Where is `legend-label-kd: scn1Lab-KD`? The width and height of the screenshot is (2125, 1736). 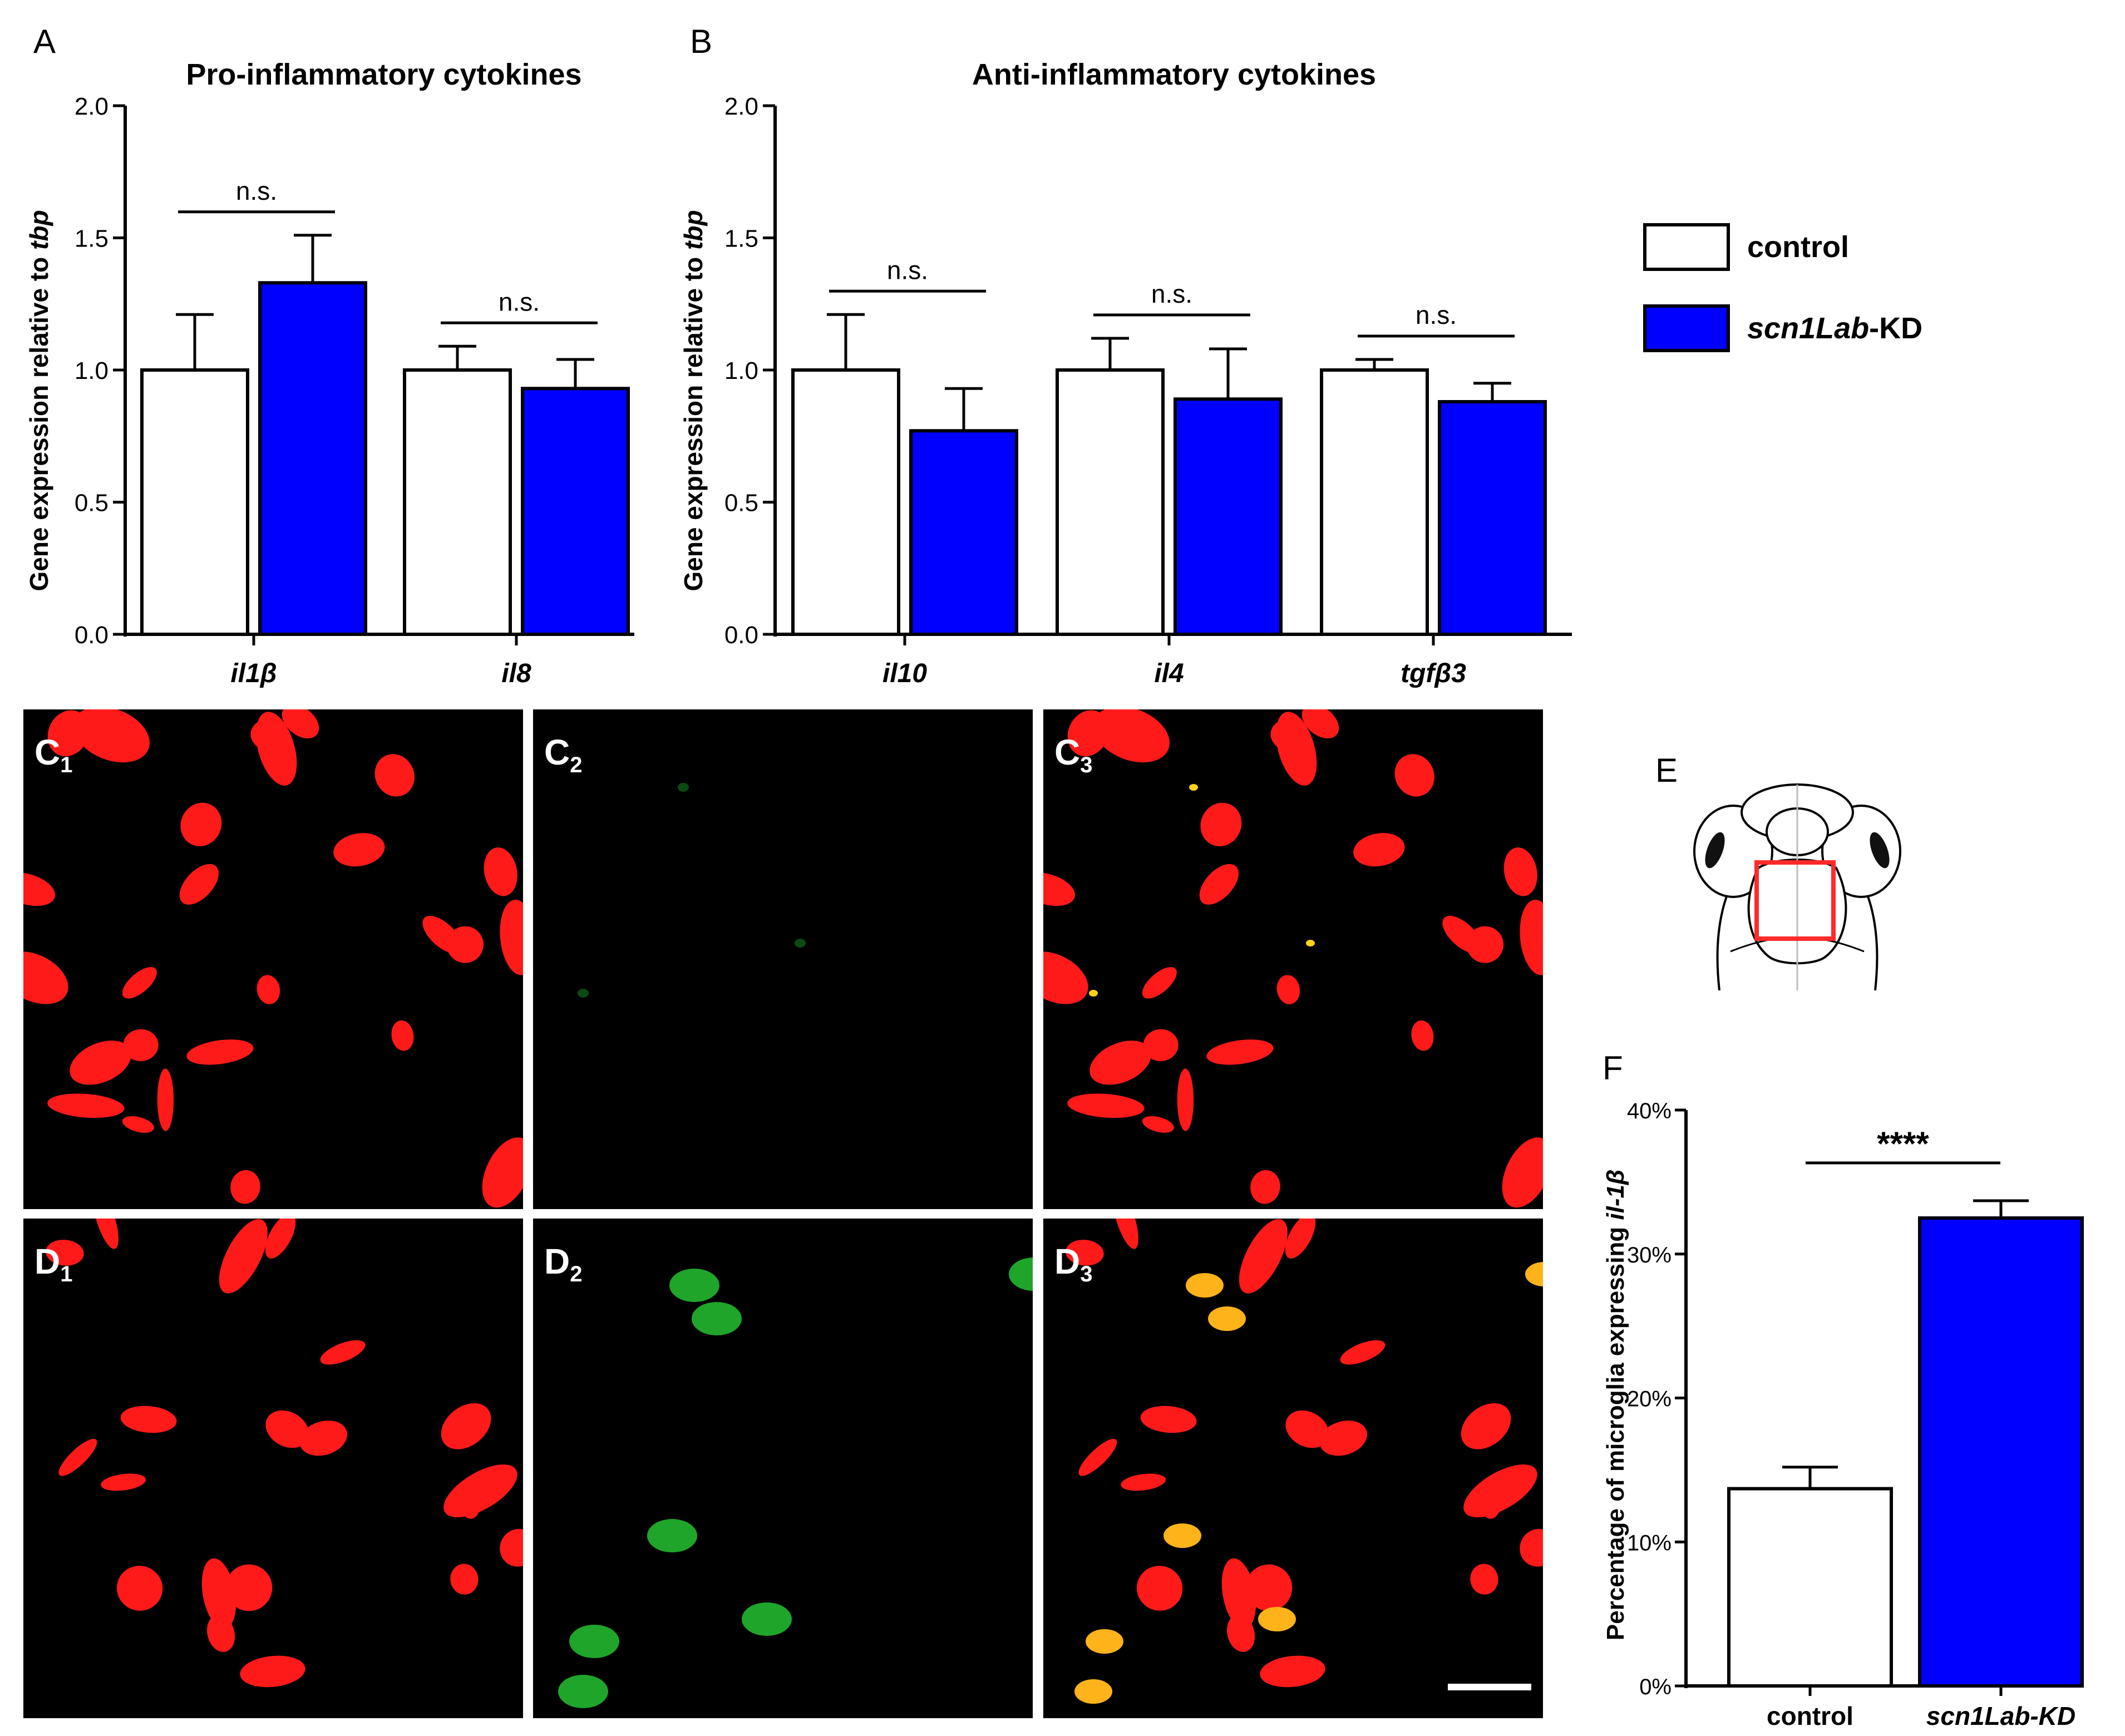 legend-label-kd: scn1Lab-KD is located at coordinates (1834, 328).